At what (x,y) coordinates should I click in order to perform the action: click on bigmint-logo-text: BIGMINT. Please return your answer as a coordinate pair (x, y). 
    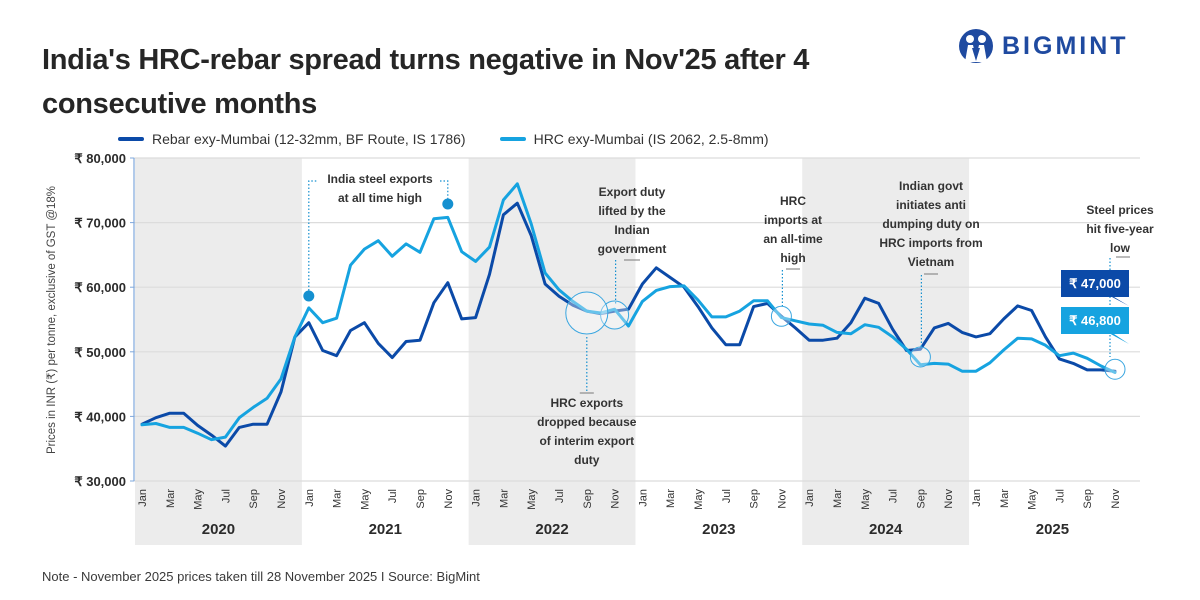
    Looking at the image, I should click on (1065, 45).